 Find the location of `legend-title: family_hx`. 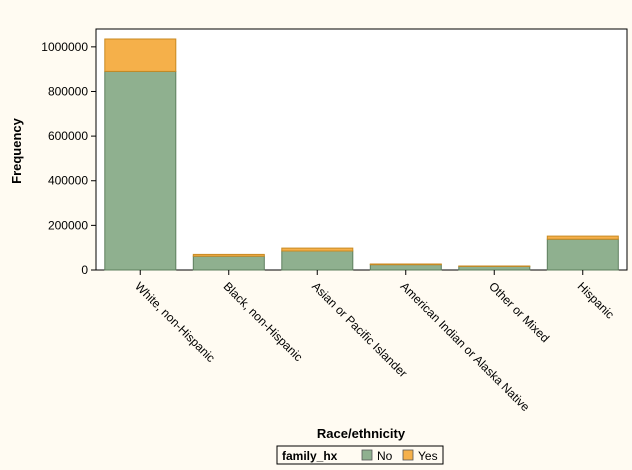

legend-title: family_hx is located at coordinates (310, 456).